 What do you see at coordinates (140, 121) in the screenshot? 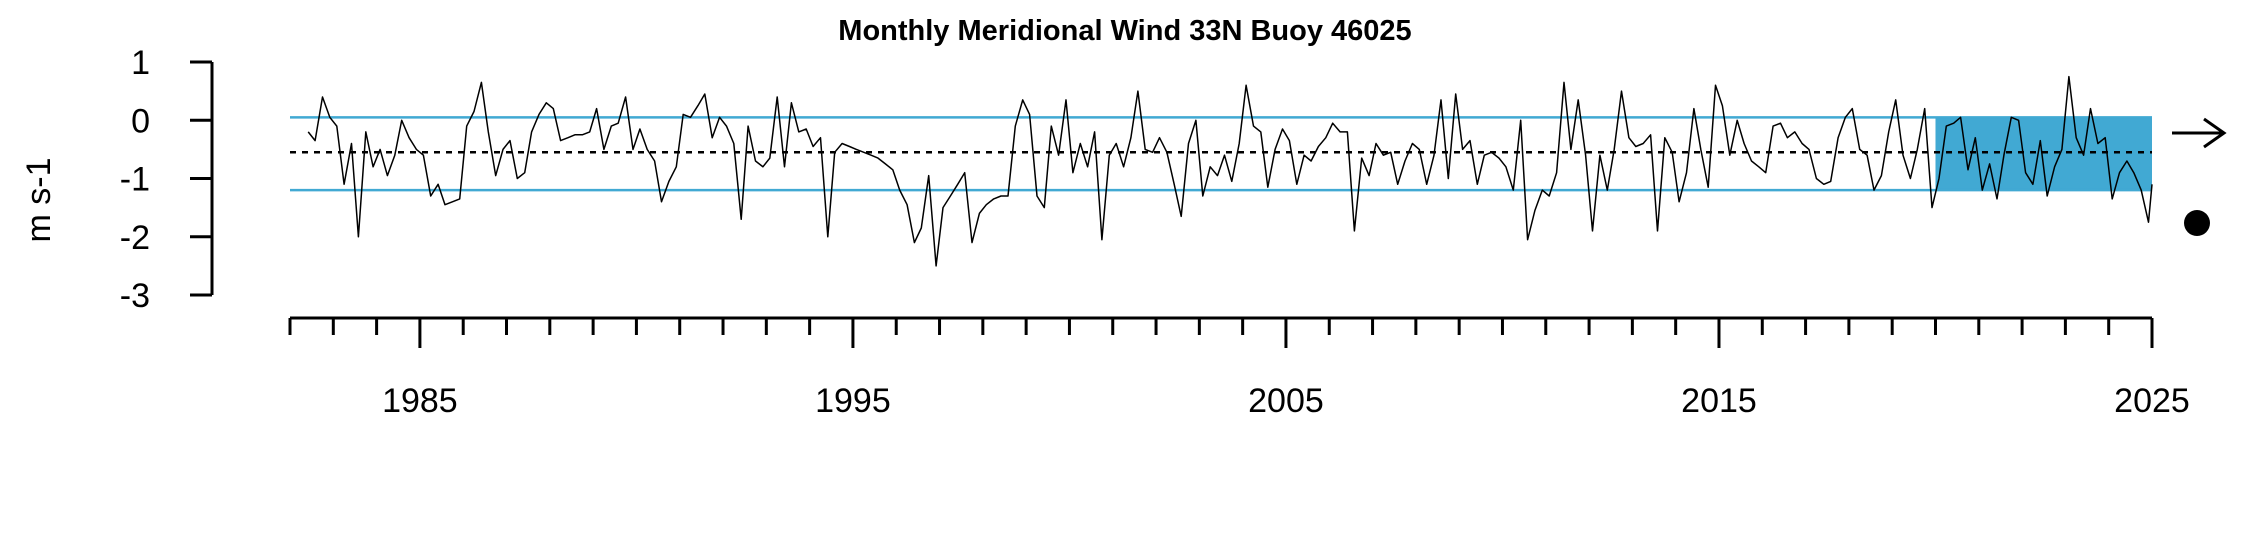
I see `y-tick-label: 0` at bounding box center [140, 121].